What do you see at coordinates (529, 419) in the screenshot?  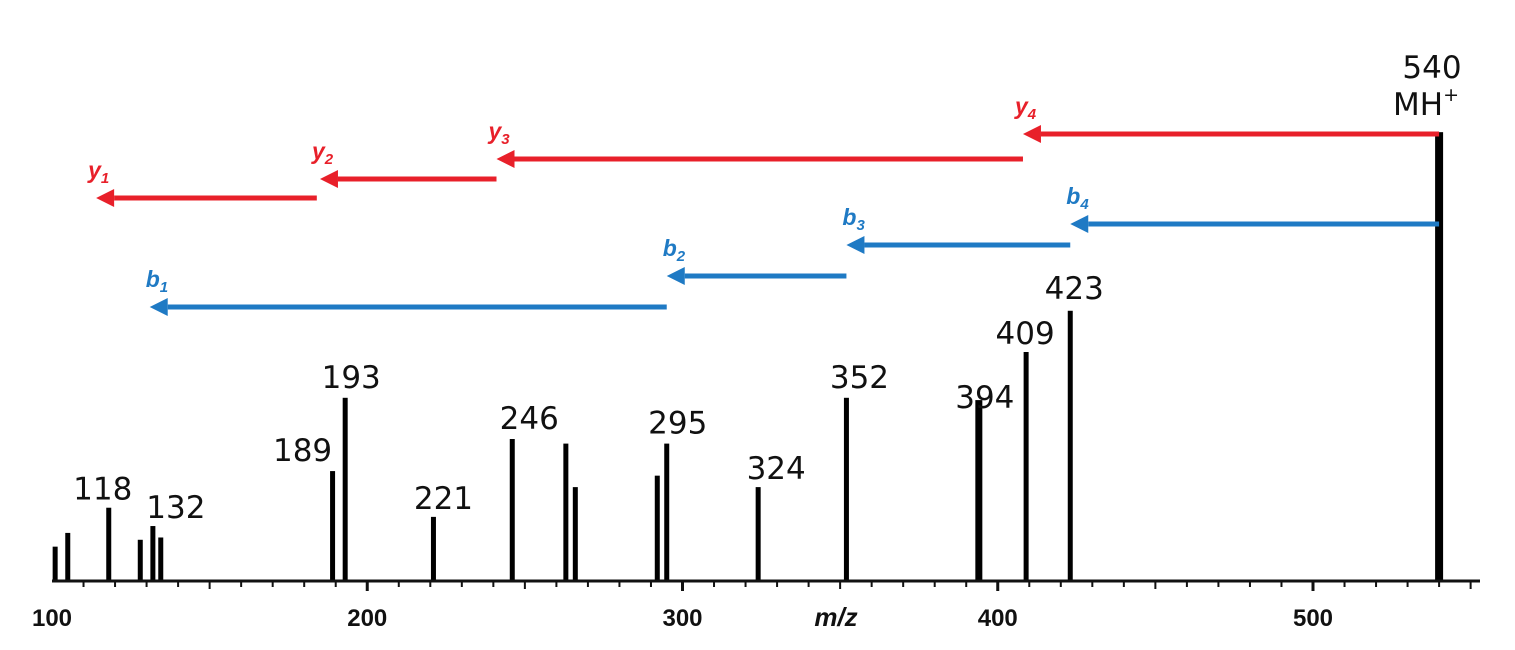 I see `peak-label-246: 246` at bounding box center [529, 419].